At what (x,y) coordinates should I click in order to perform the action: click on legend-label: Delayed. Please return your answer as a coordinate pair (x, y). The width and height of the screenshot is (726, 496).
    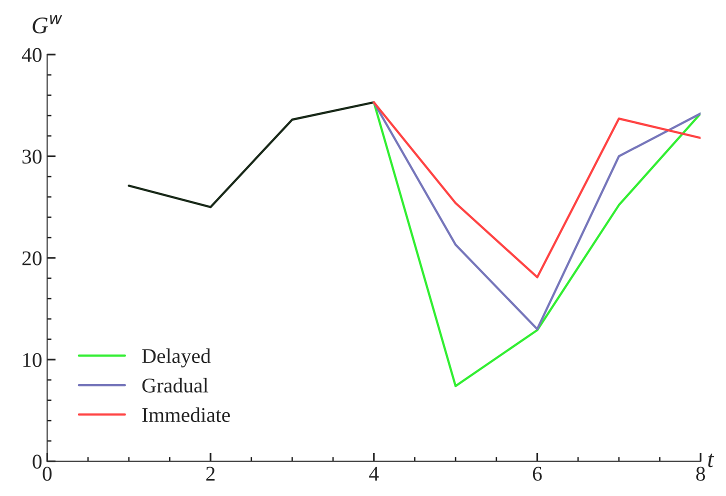
    Looking at the image, I should click on (176, 358).